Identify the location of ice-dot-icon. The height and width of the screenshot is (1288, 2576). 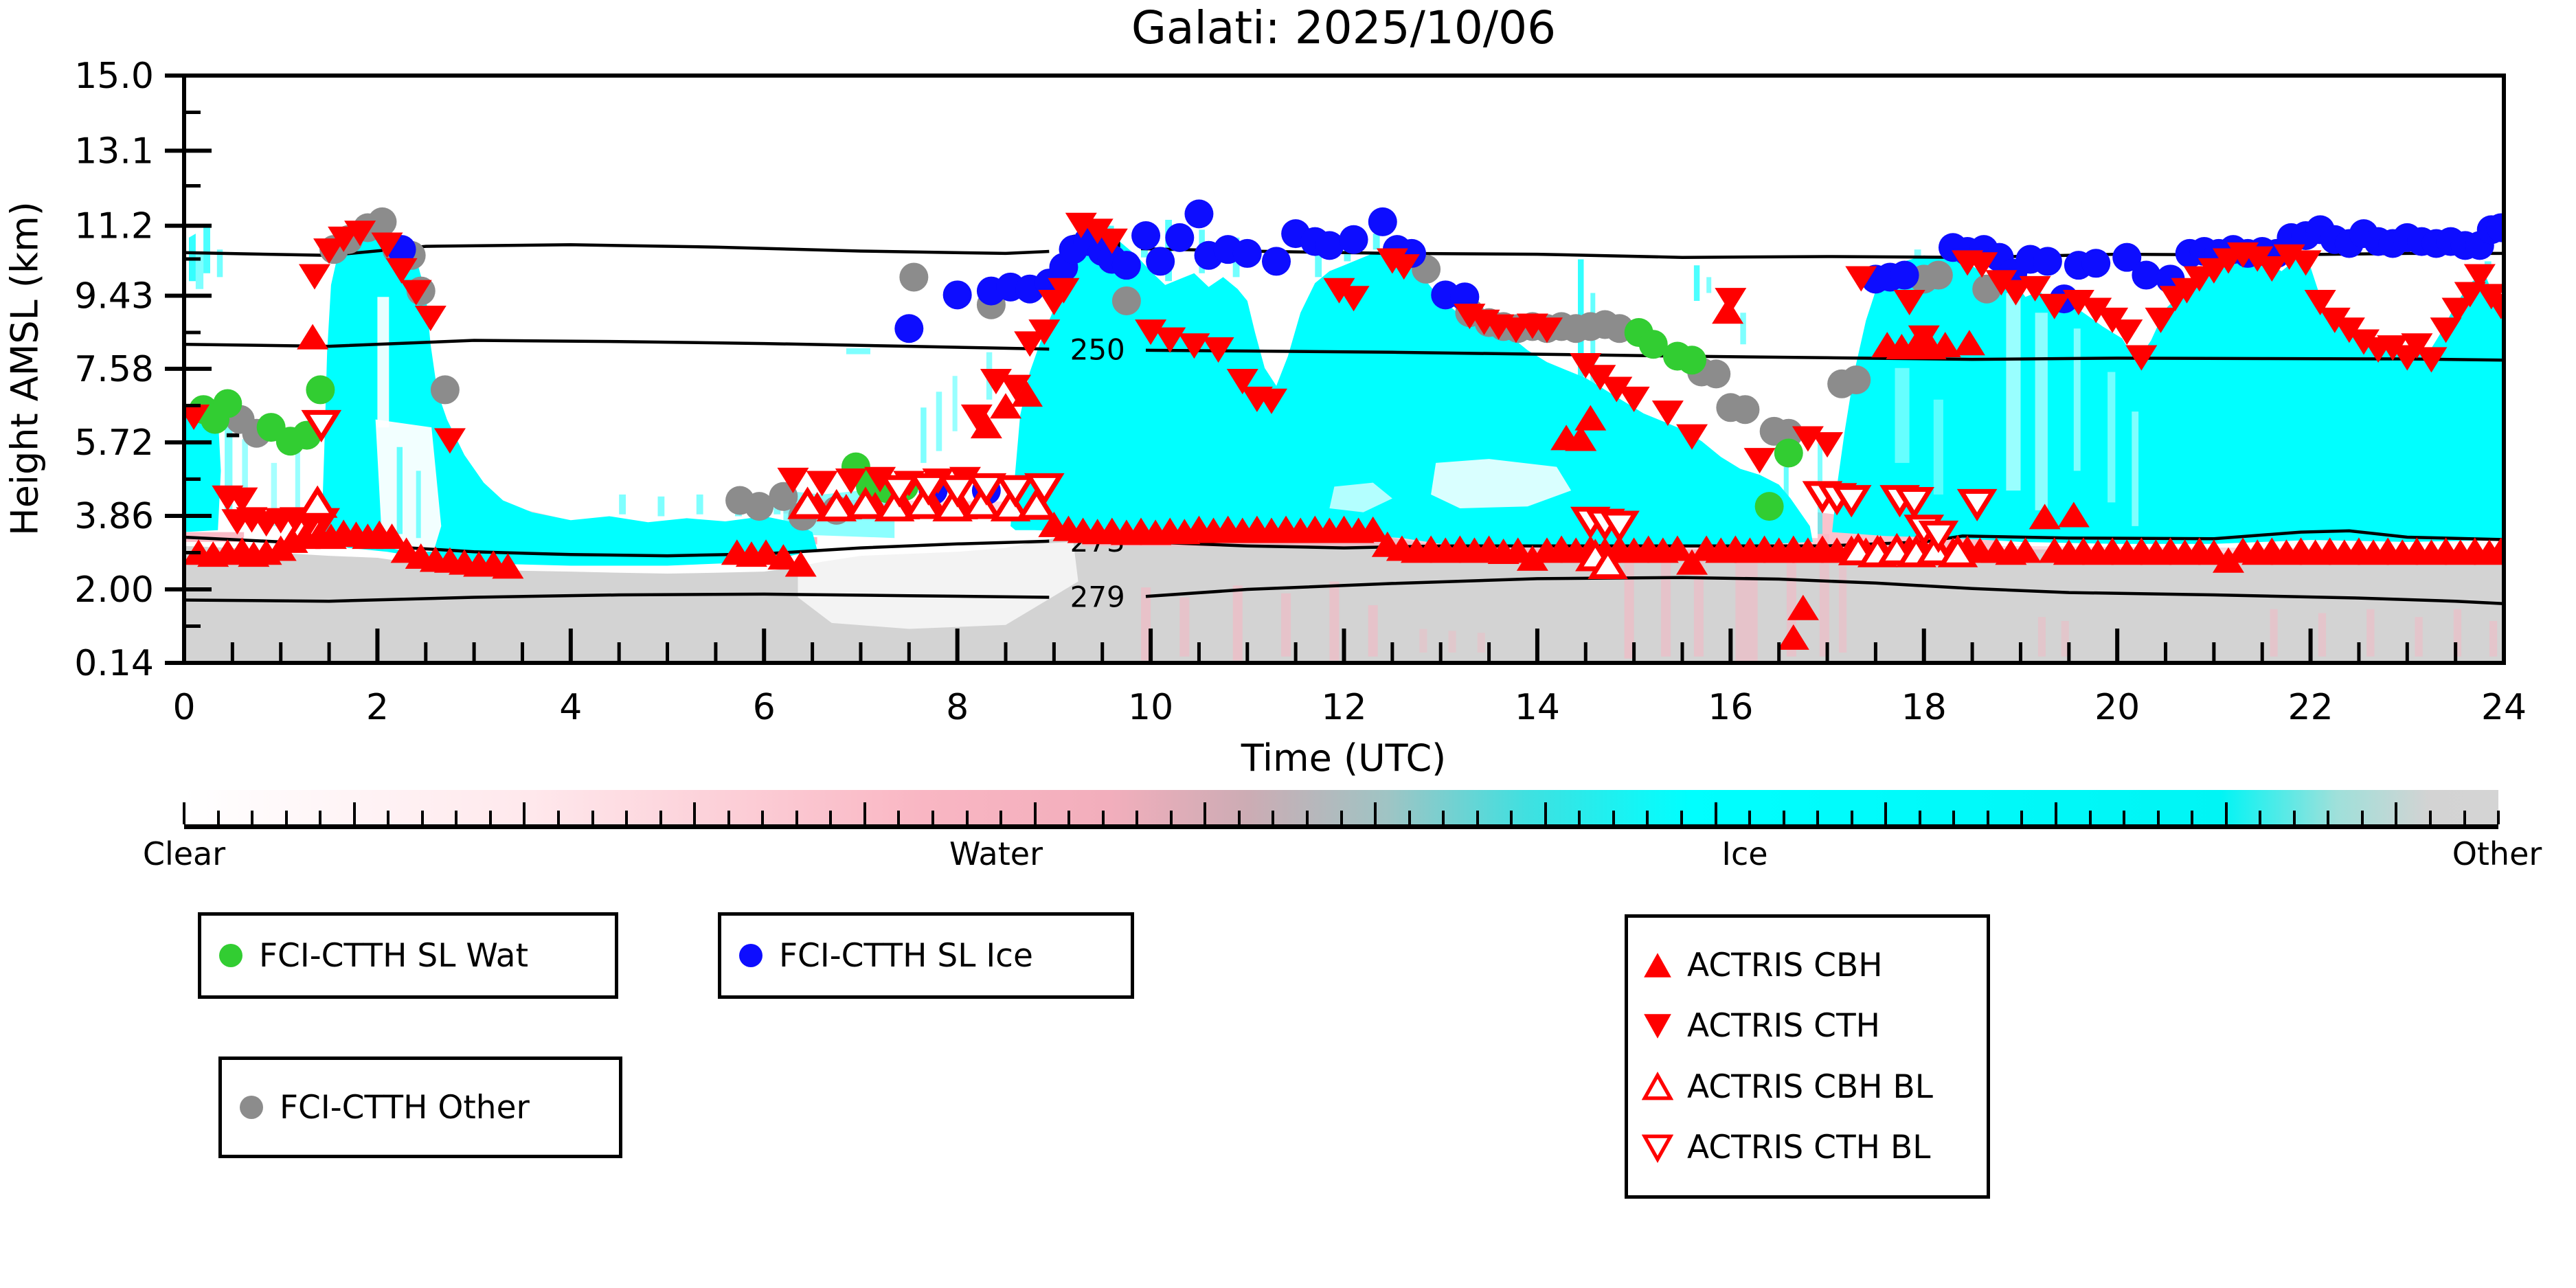
(750, 955).